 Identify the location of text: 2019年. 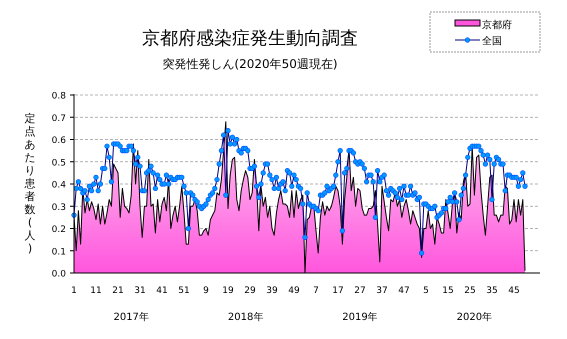
(360, 317).